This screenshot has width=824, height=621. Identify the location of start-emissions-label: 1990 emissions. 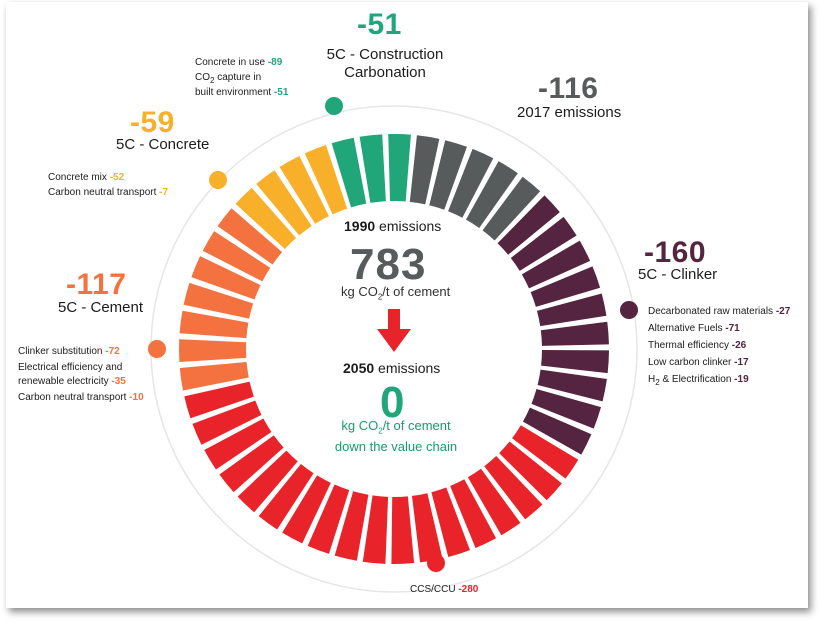
(393, 226).